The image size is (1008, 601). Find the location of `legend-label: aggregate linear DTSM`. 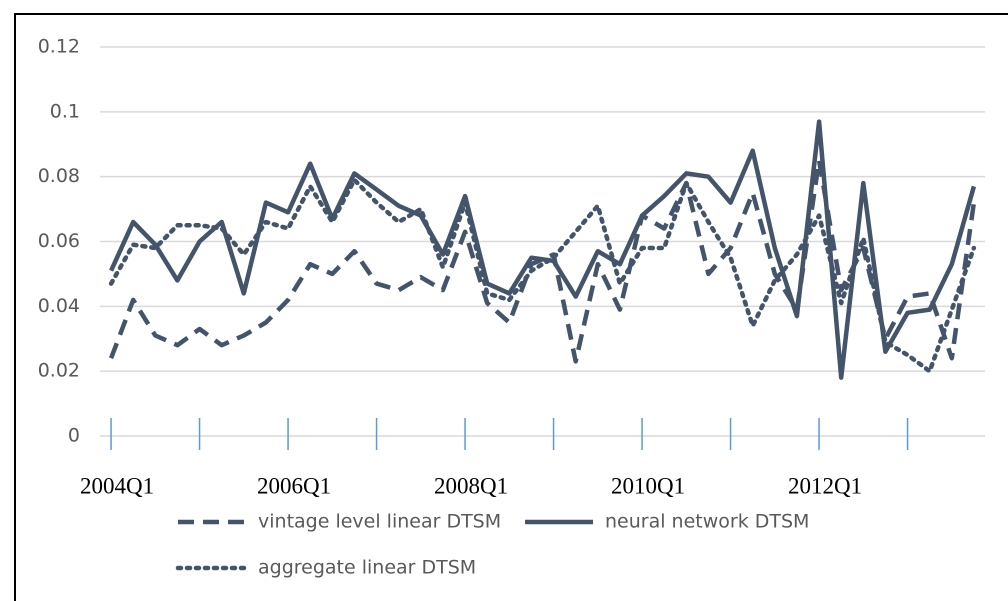

legend-label: aggregate linear DTSM is located at coordinates (367, 568).